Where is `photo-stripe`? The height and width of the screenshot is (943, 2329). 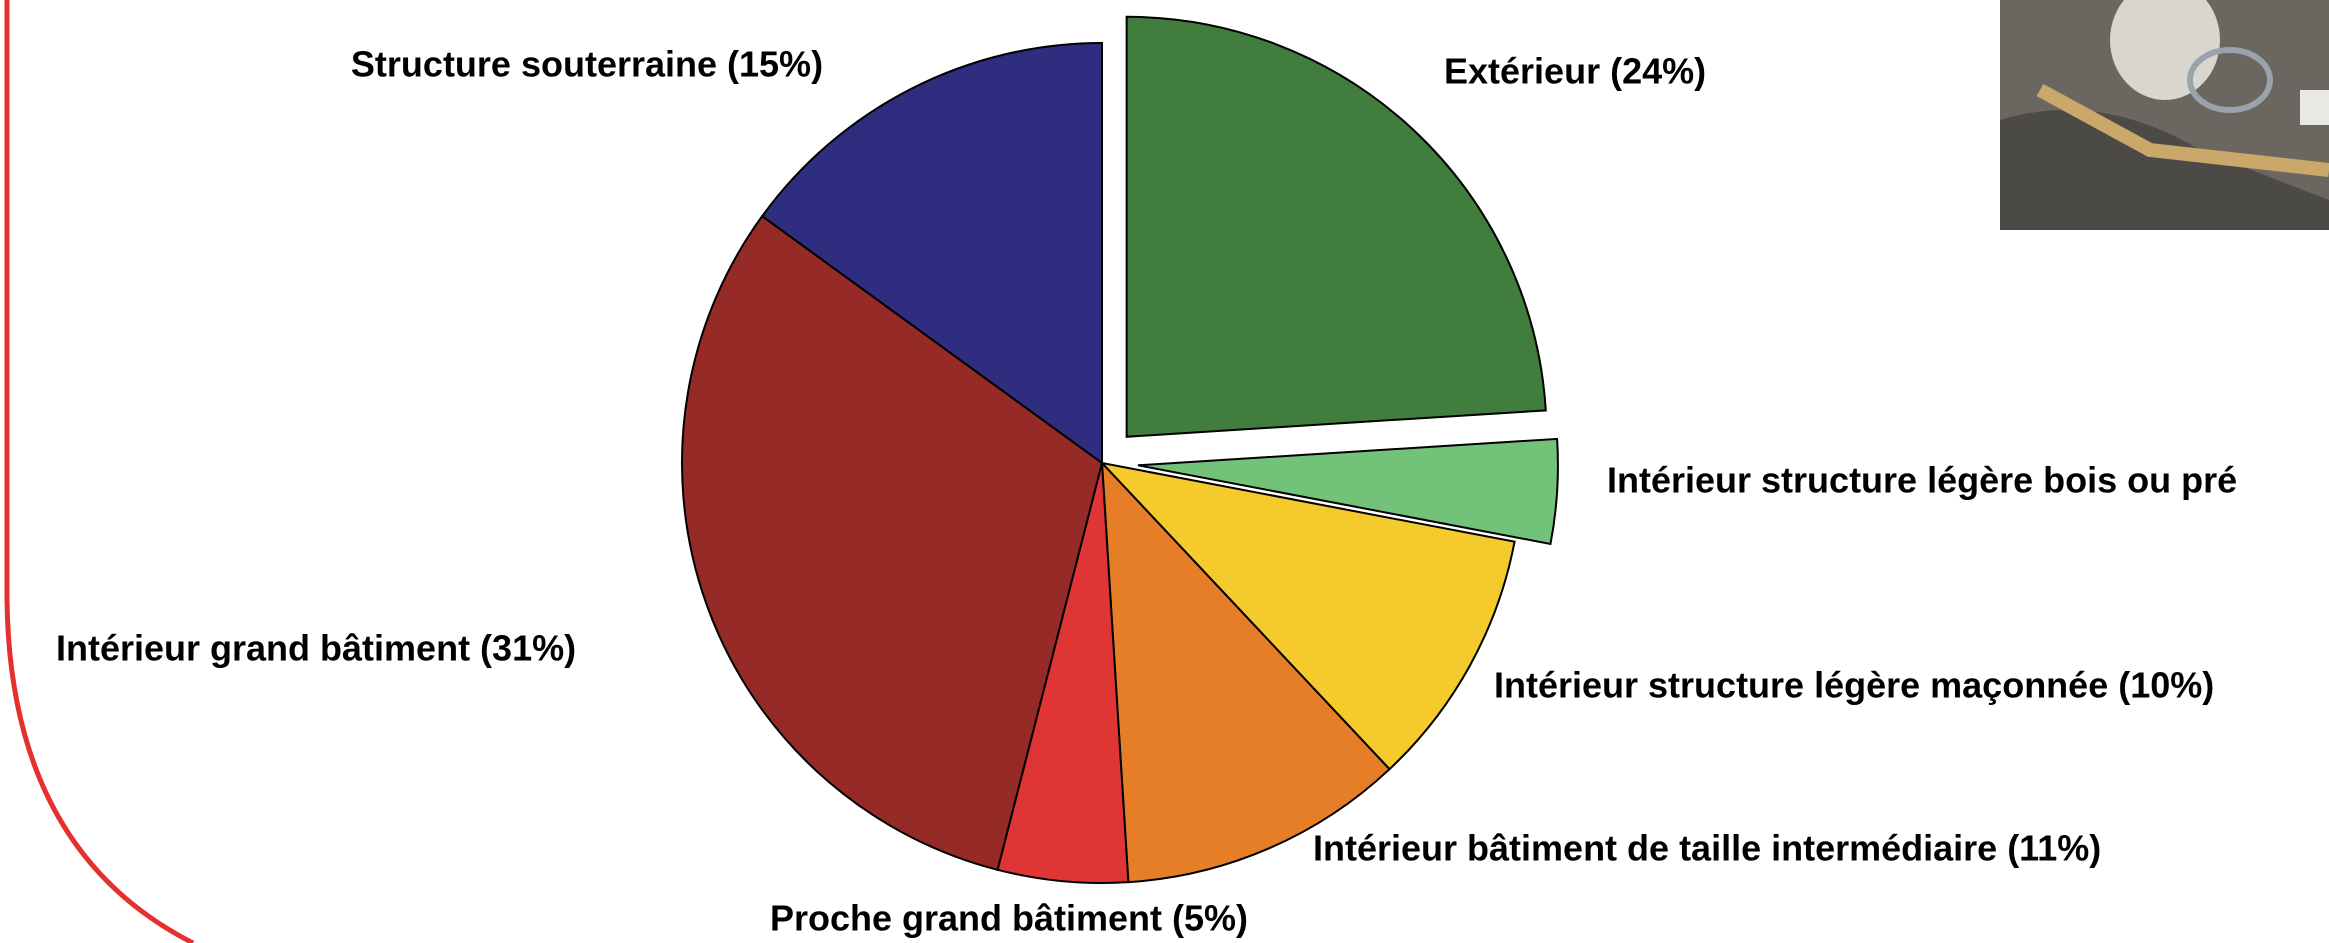
photo-stripe is located at coordinates (2182, 130).